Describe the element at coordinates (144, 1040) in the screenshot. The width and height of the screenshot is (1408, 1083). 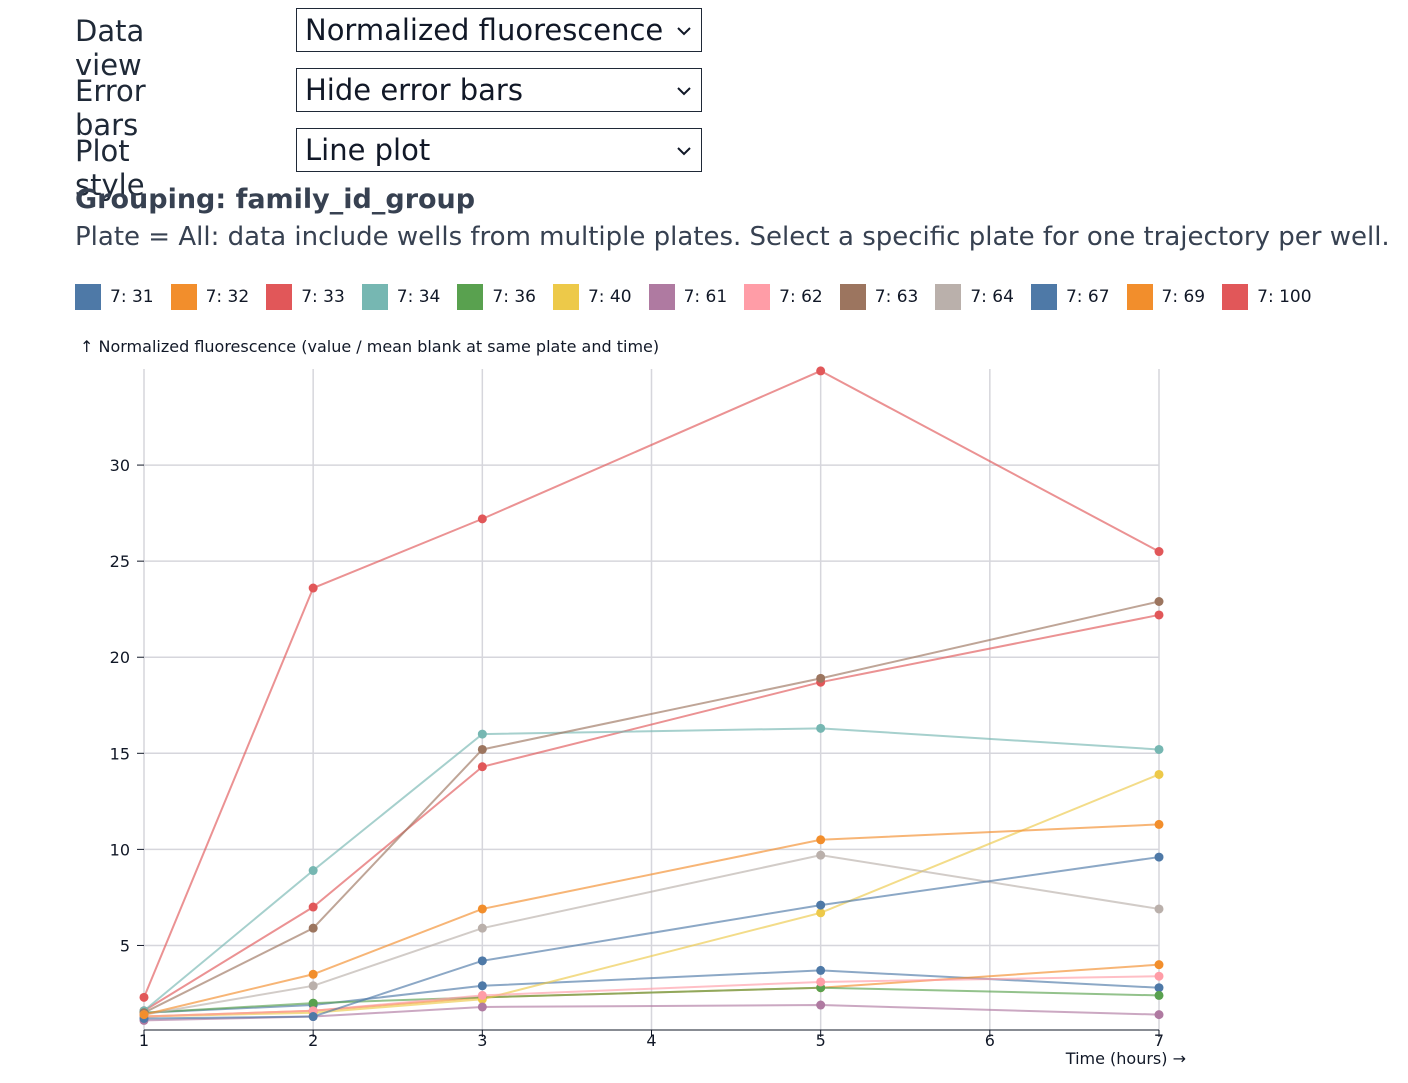
I see `x-tick-label: 1` at that location.